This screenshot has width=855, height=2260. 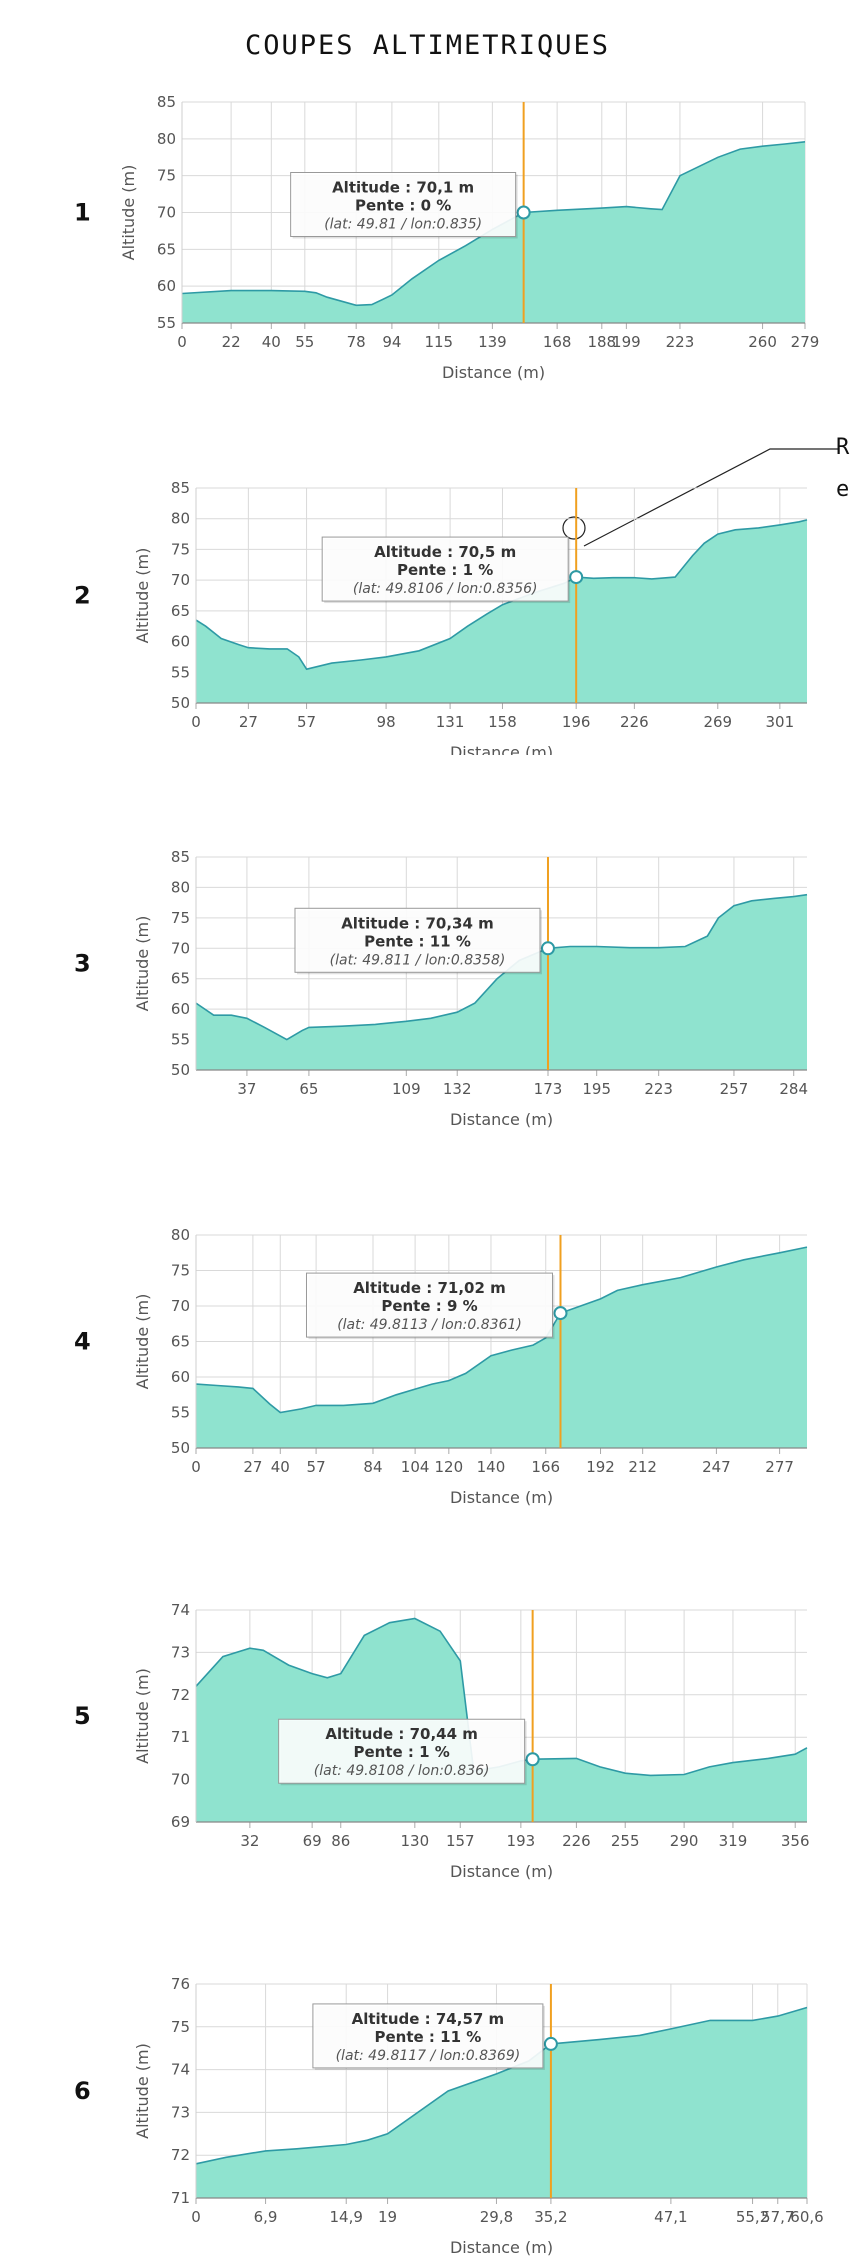 What do you see at coordinates (429, 1288) in the screenshot?
I see `tooltip-altitude: Altitude : 71,02 m` at bounding box center [429, 1288].